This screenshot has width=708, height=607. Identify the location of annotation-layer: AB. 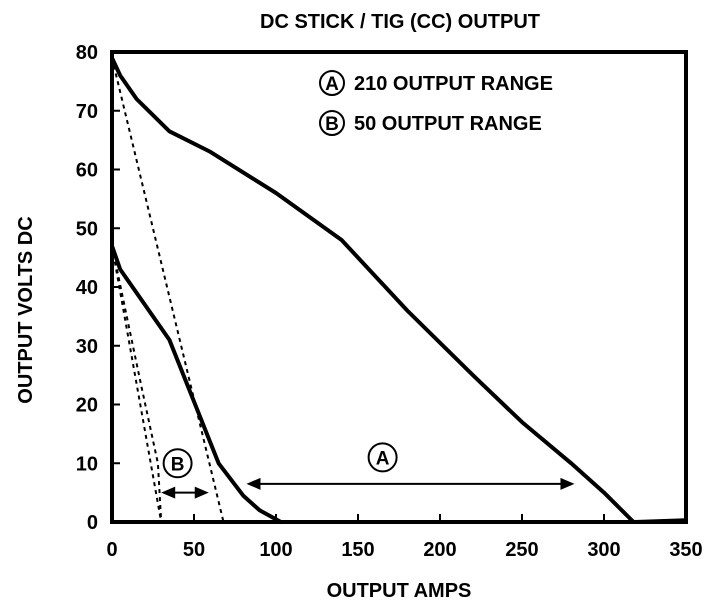
(368, 470).